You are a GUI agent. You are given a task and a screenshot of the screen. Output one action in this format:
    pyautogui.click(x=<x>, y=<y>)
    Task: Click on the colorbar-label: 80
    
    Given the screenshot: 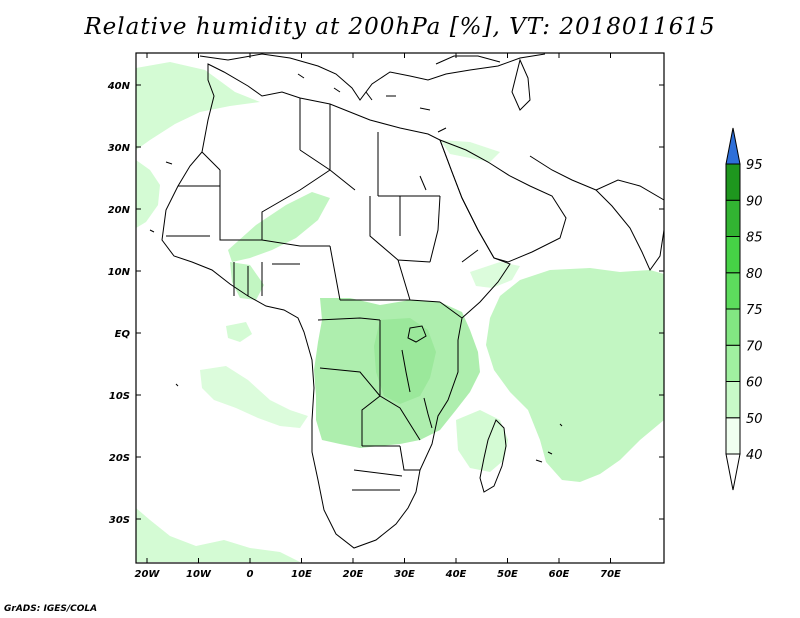 What is the action you would take?
    pyautogui.click(x=754, y=274)
    